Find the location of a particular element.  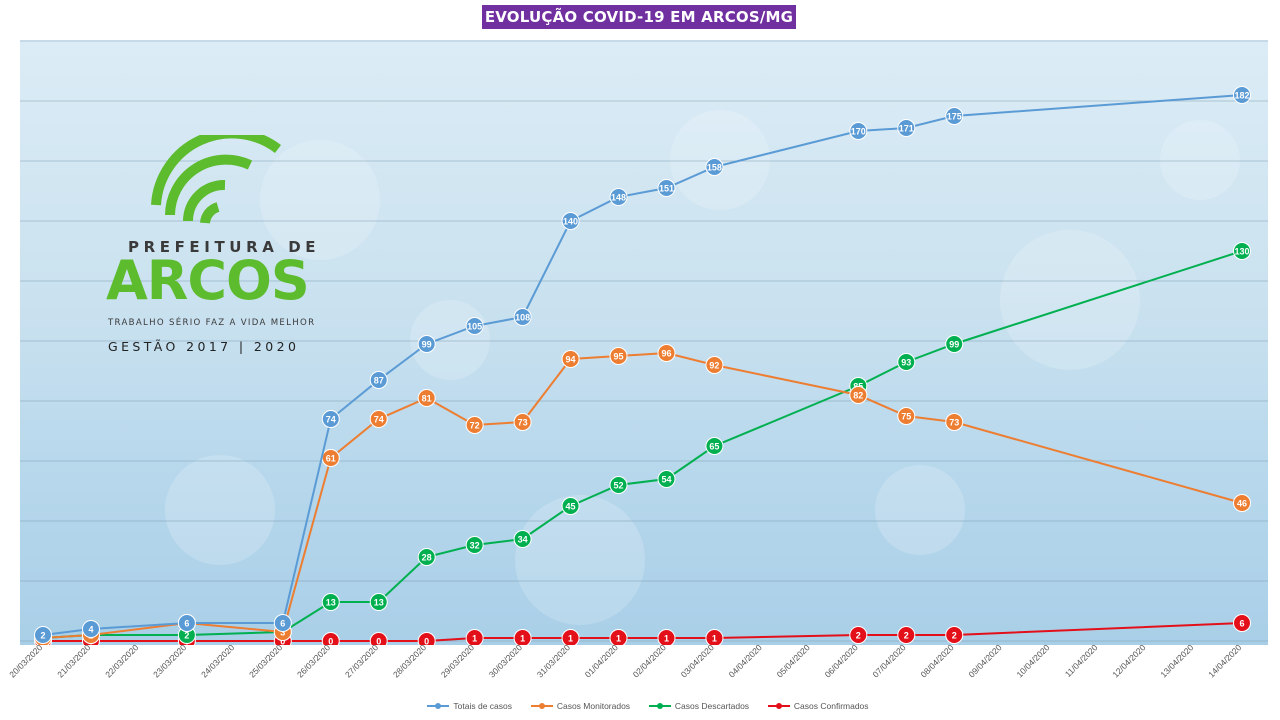

data-label: 65 is located at coordinates (714, 446).